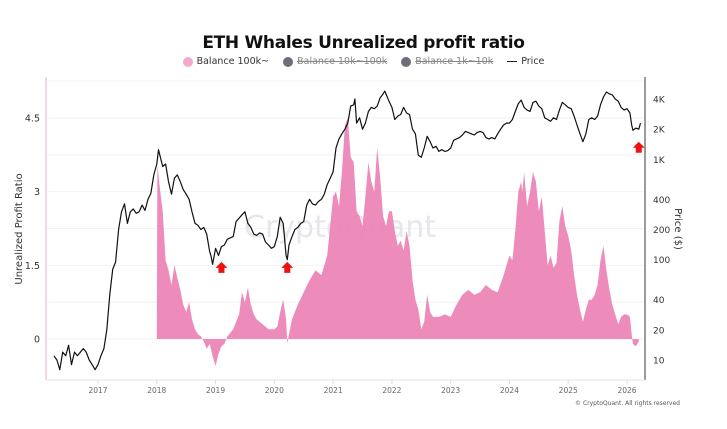 The width and height of the screenshot is (727, 429). I want to click on legend-item-price: Price, so click(525, 61).